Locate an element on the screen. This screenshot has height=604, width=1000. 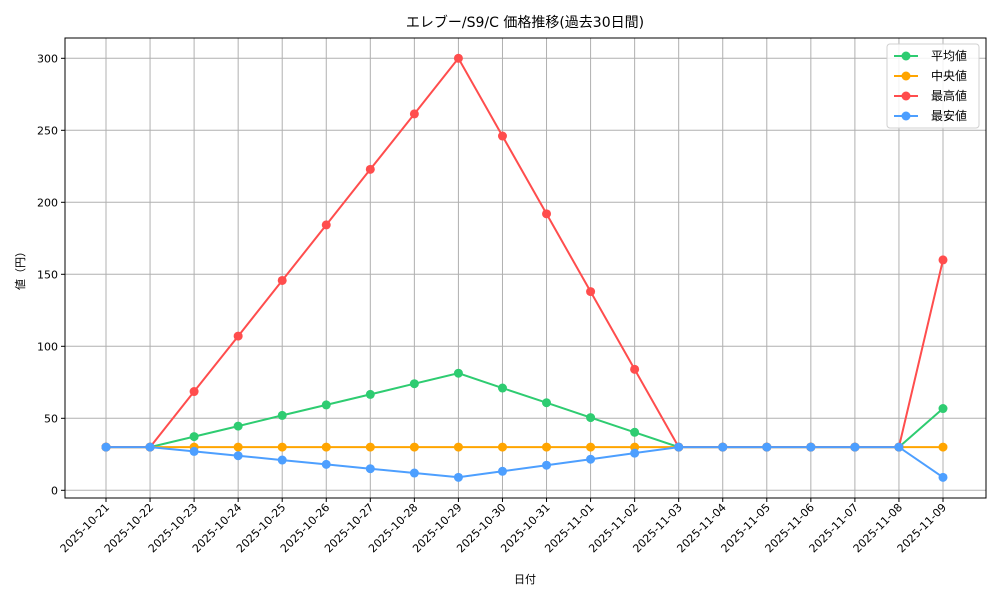
legend-box is located at coordinates (933, 86).